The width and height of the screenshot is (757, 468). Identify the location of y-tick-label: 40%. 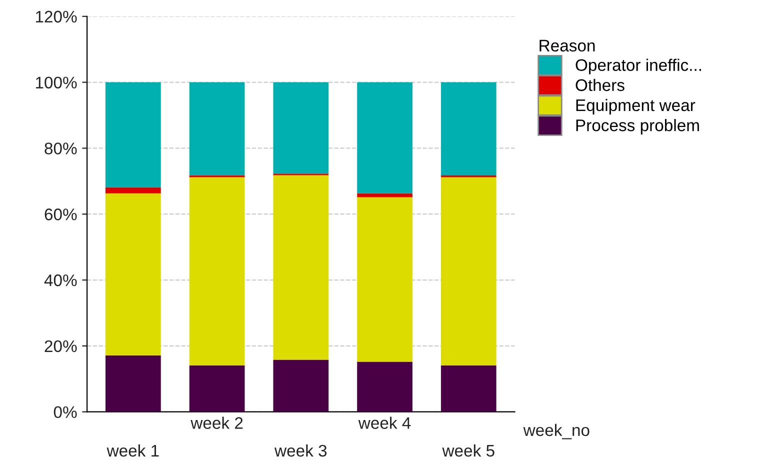
(60, 280).